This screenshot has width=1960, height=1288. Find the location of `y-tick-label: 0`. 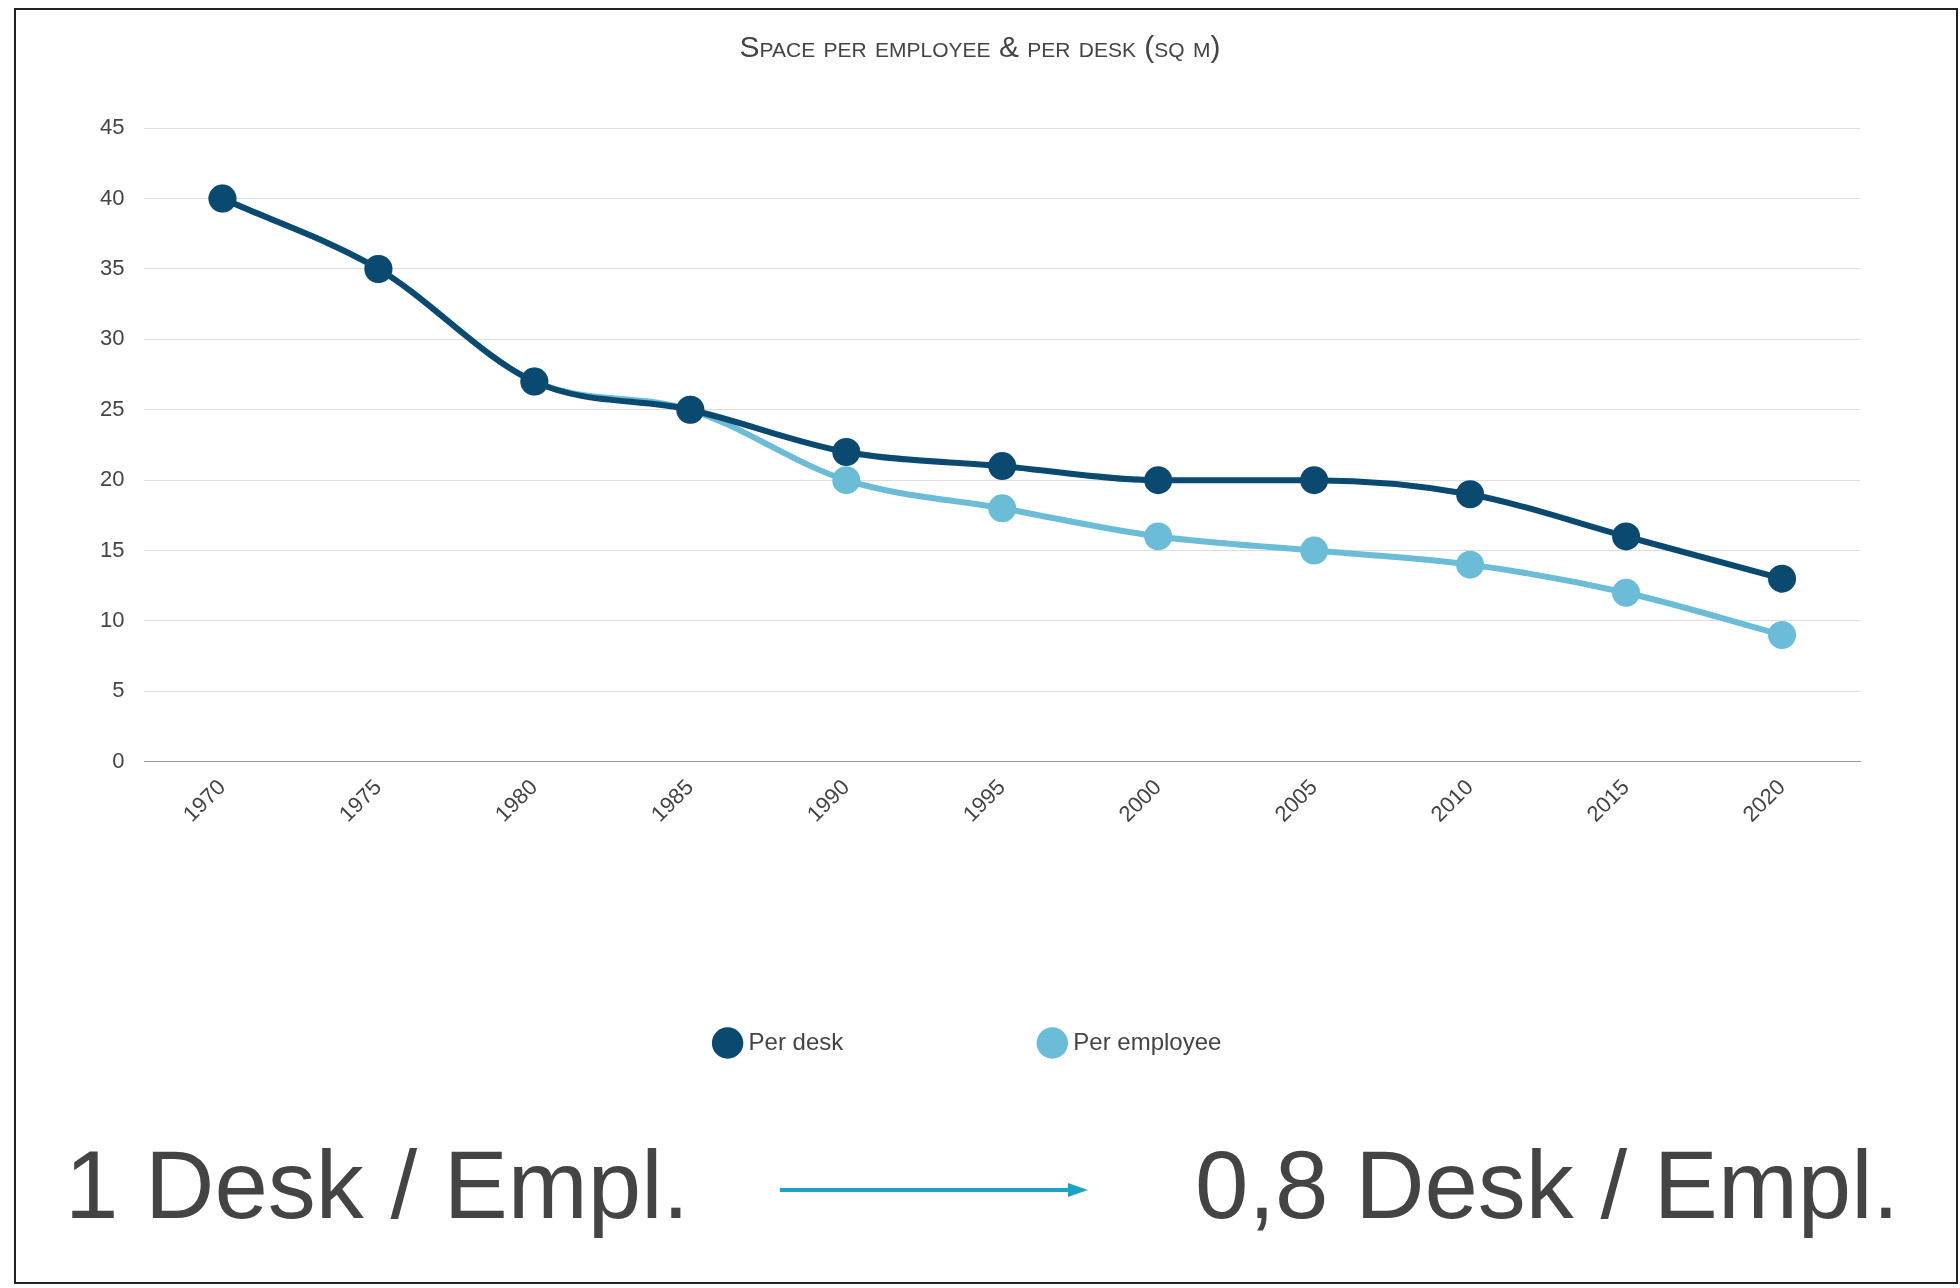

y-tick-label: 0 is located at coordinates (118, 760).